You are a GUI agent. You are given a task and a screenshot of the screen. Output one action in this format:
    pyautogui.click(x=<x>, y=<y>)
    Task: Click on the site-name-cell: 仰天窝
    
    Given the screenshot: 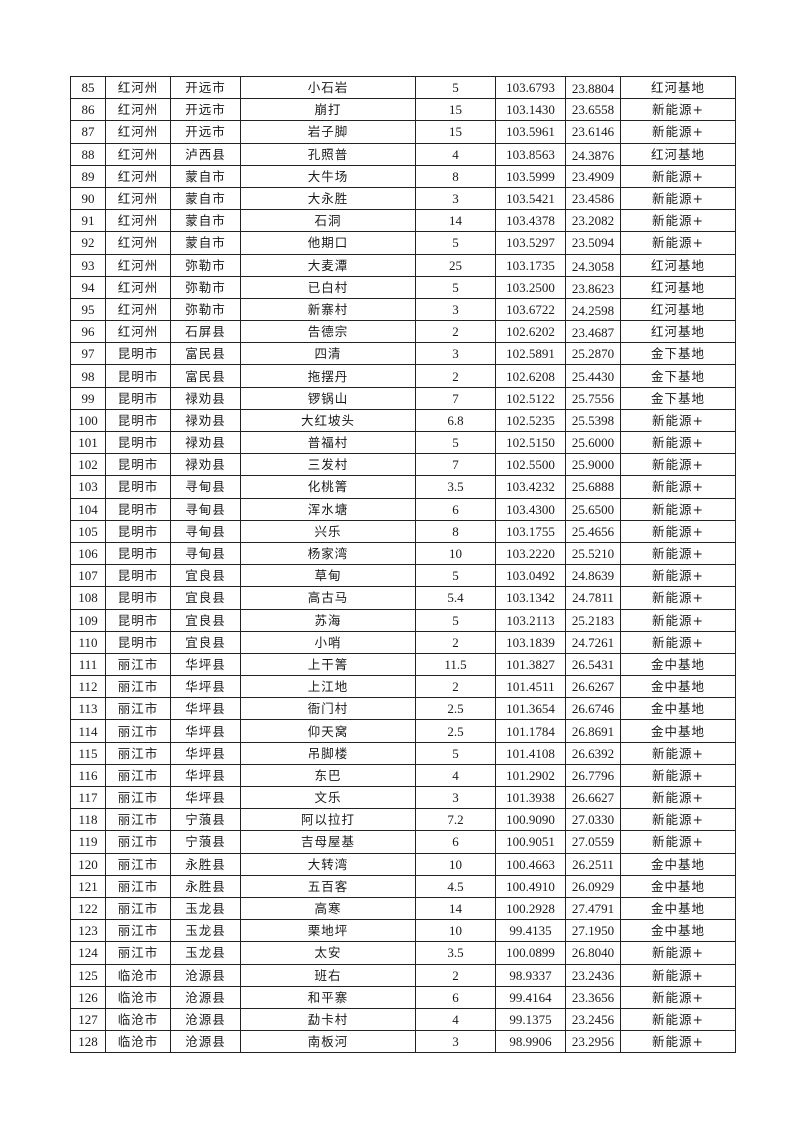 What is the action you would take?
    pyautogui.click(x=328, y=731)
    